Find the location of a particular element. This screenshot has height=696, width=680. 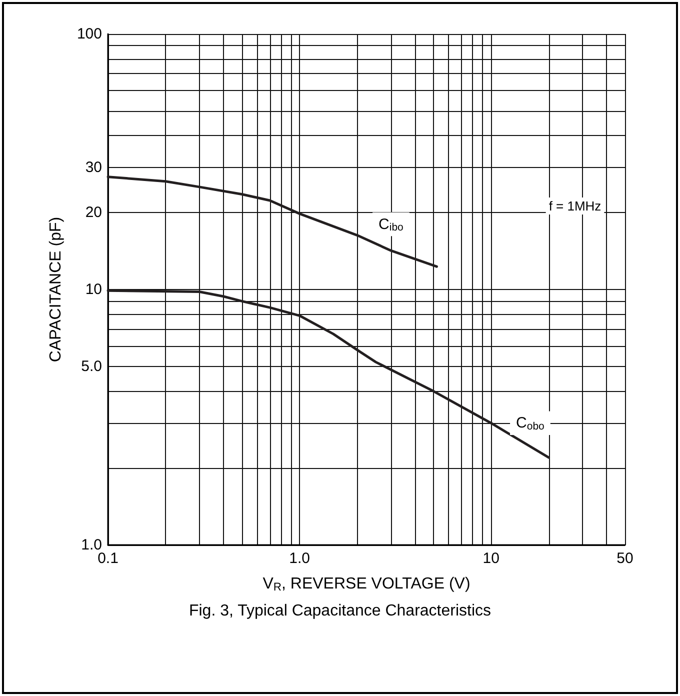

annotation: f = 1MHz is located at coordinates (575, 206).